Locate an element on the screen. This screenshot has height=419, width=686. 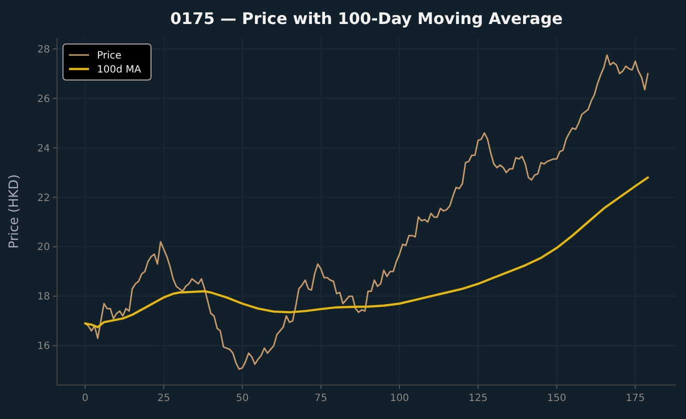
legend-label: Price is located at coordinates (109, 56).